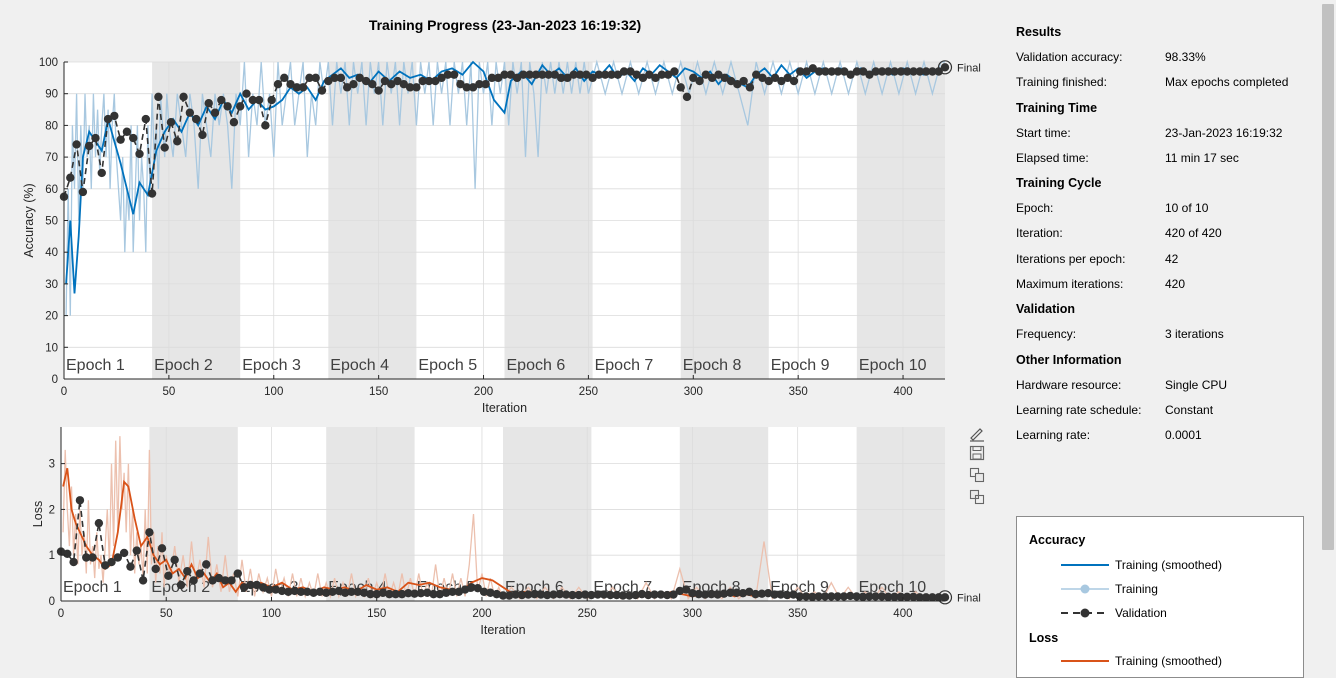  I want to click on info-row: Iterations per epoch: 42, so click(1166, 259).